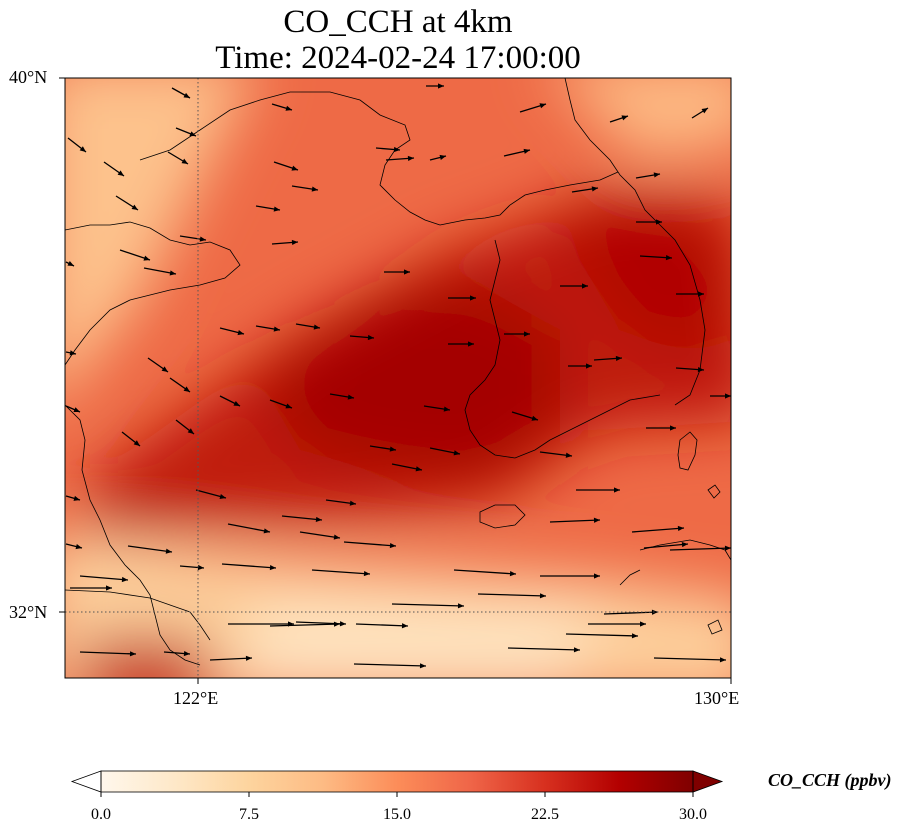 Image resolution: width=921 pixels, height=836 pixels. What do you see at coordinates (717, 698) in the screenshot?
I see `lon-label-130e: 130°E` at bounding box center [717, 698].